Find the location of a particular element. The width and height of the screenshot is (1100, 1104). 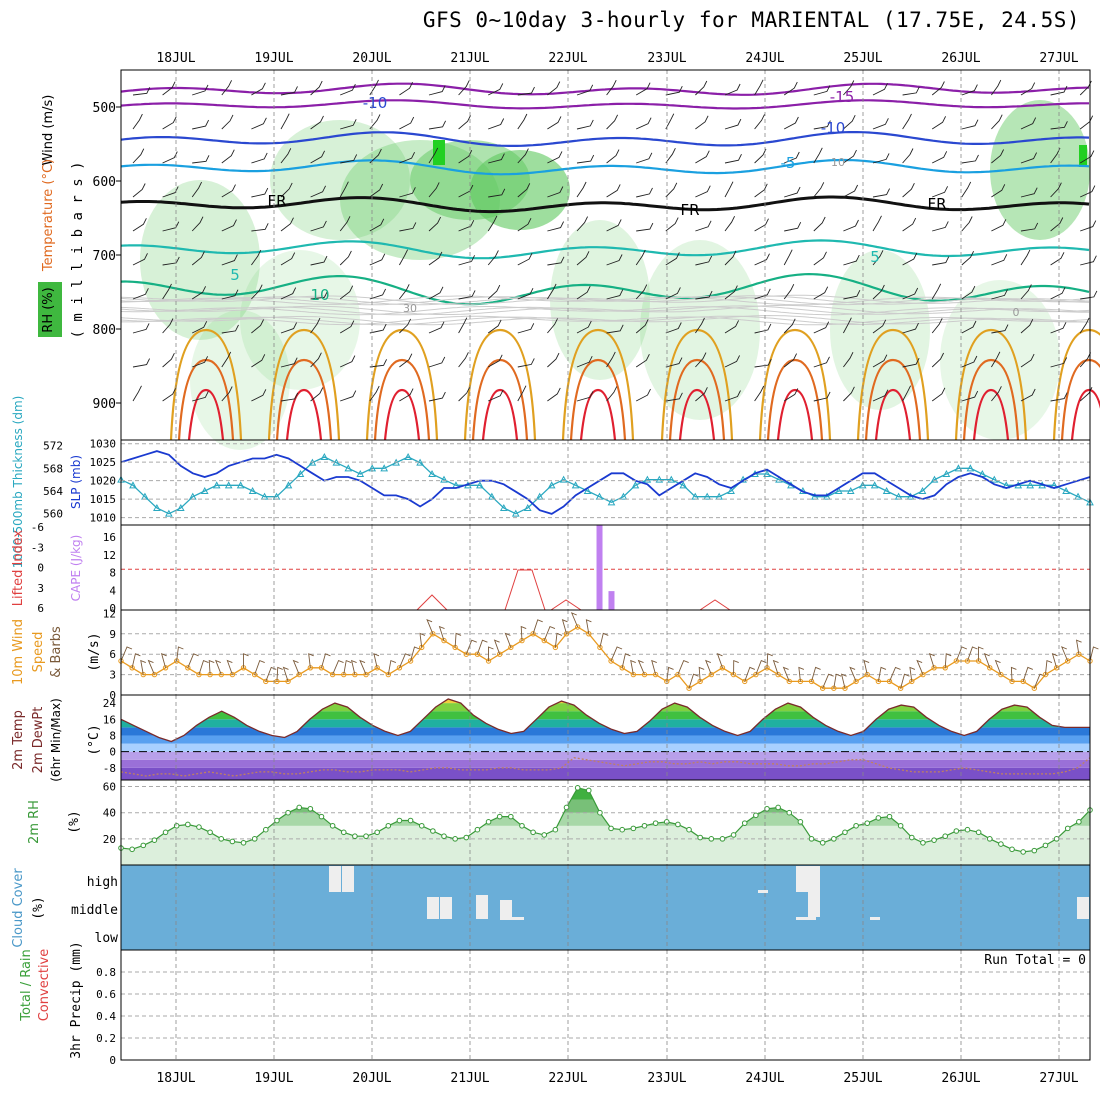

rh2m-unit: (%) is located at coordinates (74, 821).